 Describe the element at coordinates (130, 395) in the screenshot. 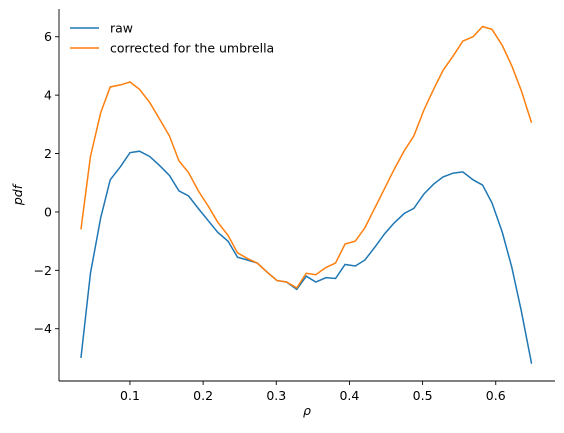

I see `x-tick-label: 0.1` at that location.